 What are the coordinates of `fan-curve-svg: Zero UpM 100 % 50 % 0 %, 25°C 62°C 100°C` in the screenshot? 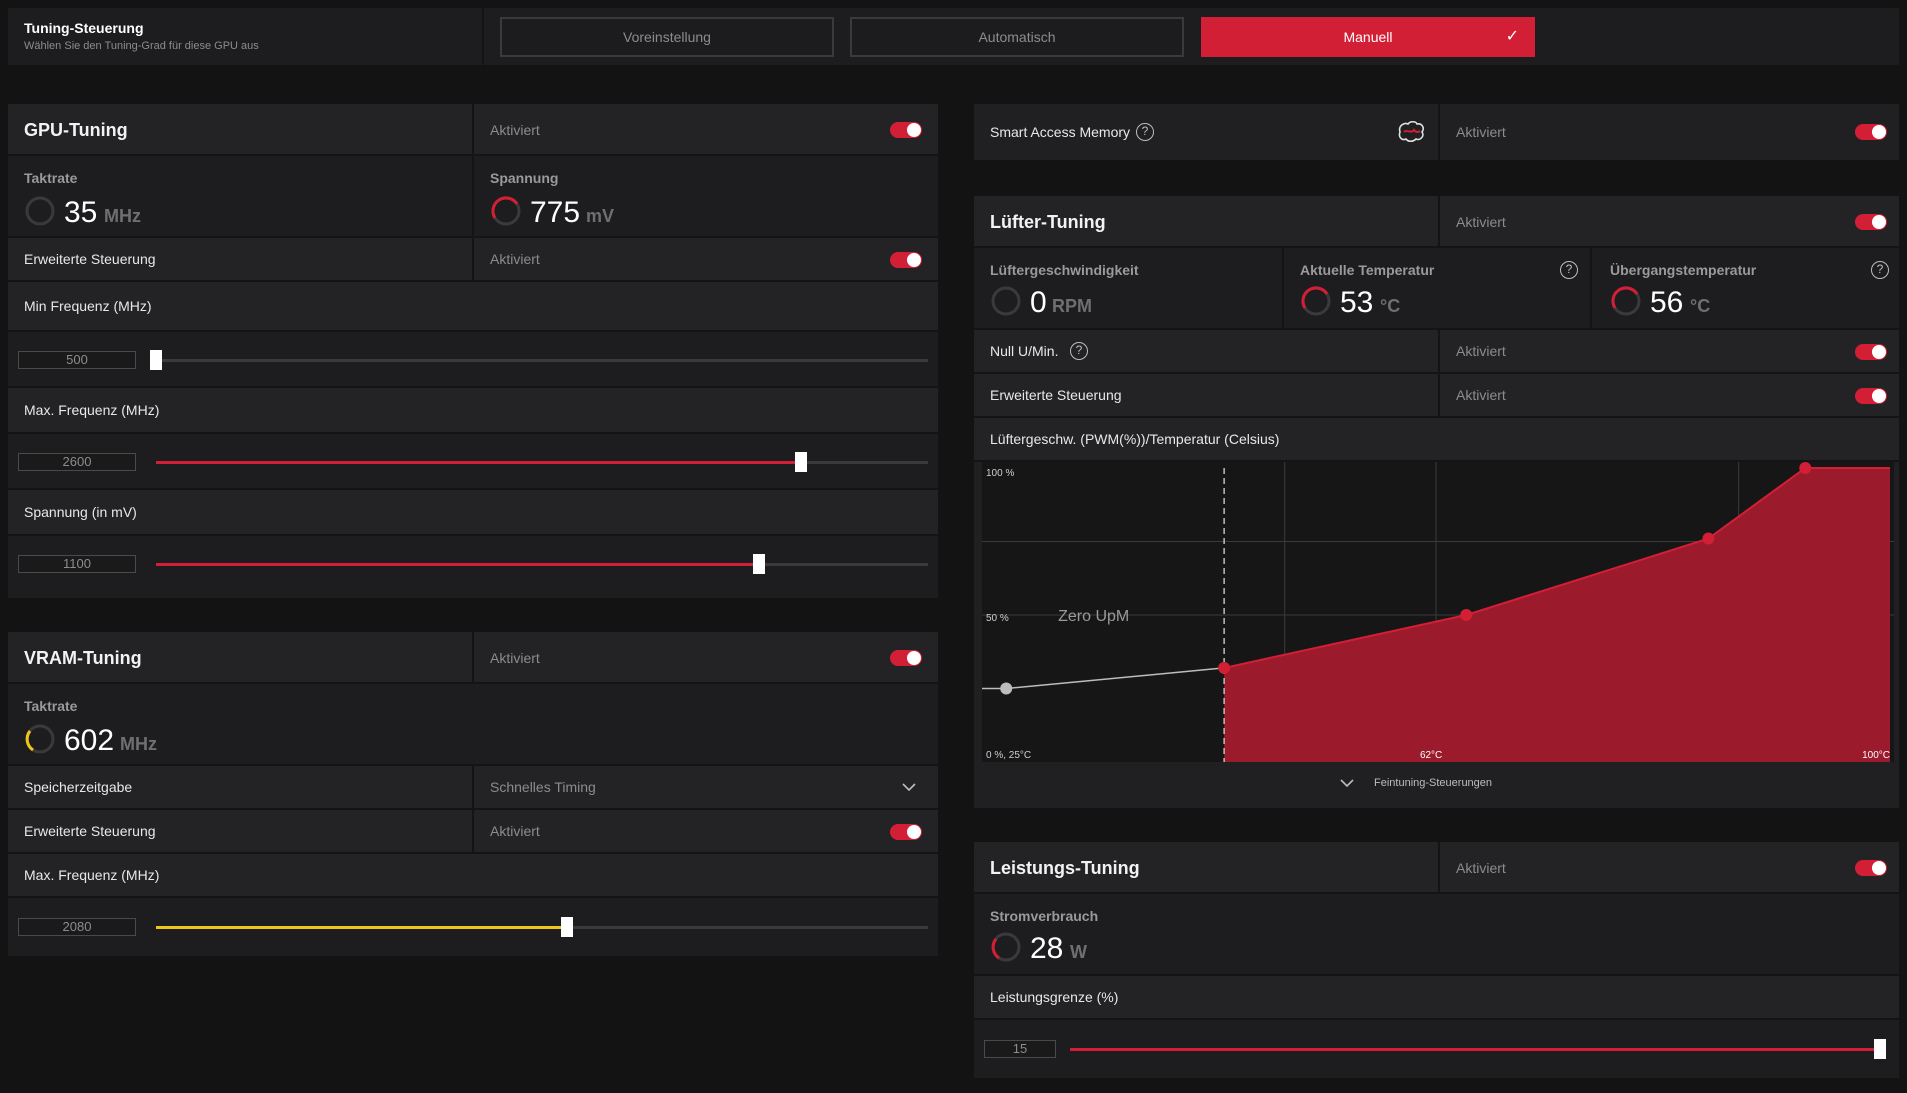 It's located at (1438, 612).